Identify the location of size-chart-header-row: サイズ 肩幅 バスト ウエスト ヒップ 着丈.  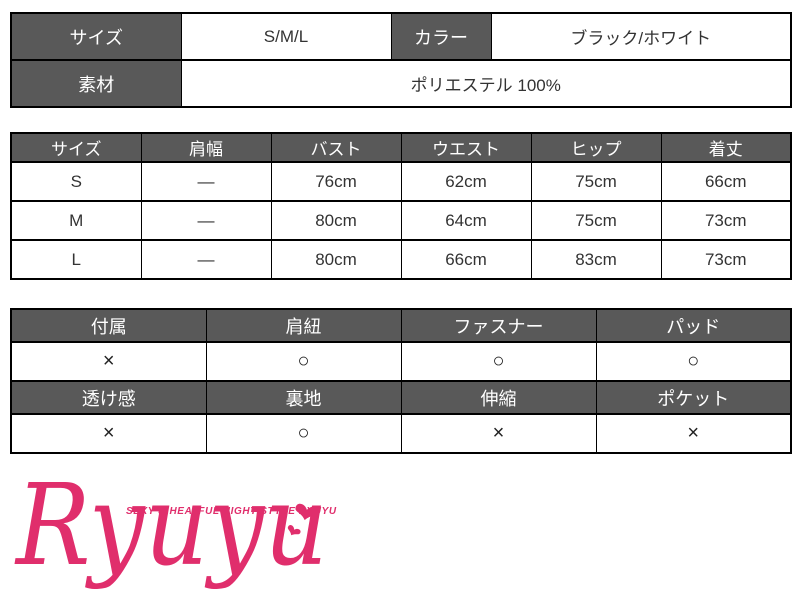
(401, 147).